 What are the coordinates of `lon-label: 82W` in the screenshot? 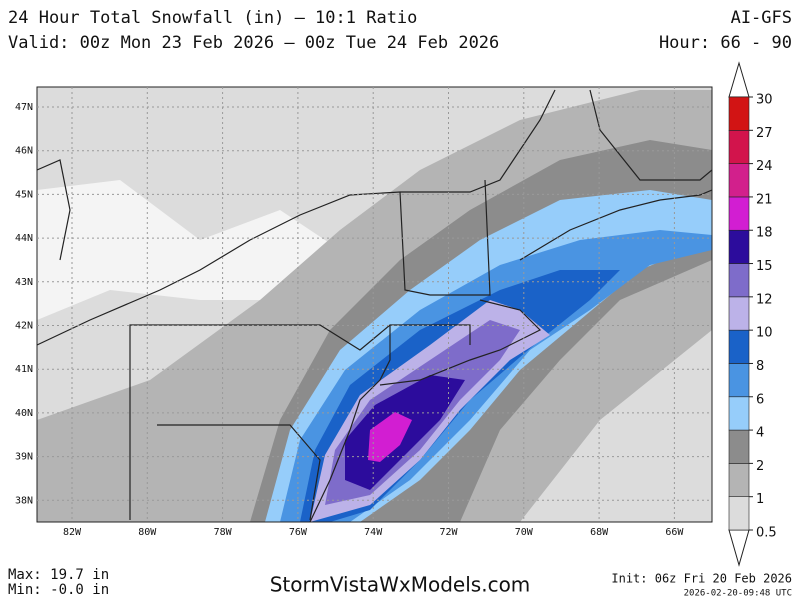 It's located at (72, 532).